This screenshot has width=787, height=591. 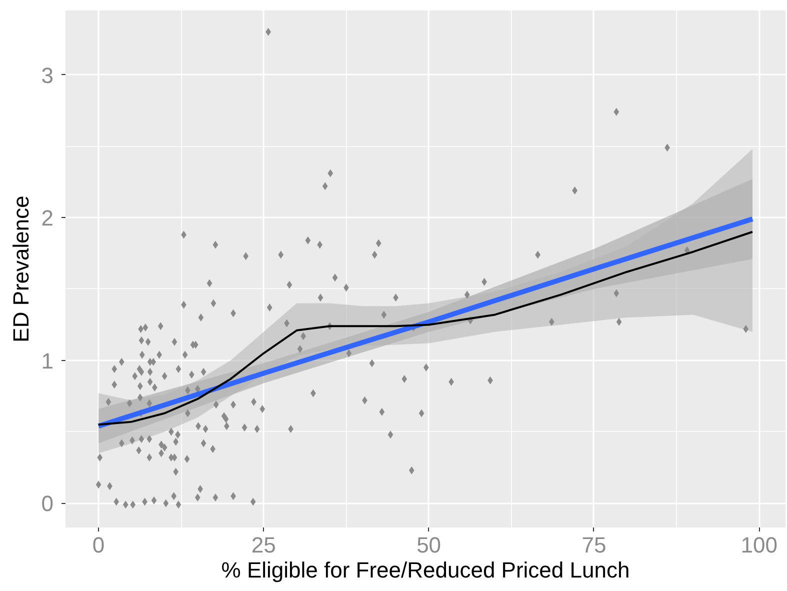 I want to click on y-tick-label: 0, so click(x=47, y=503).